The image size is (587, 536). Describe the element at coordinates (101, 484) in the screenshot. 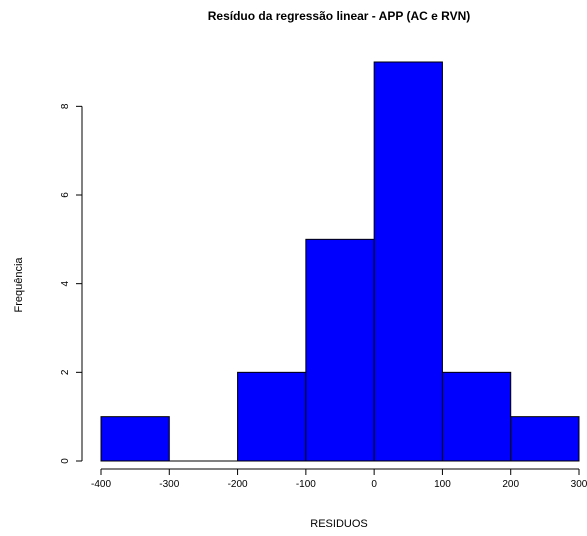

I see `x-tick-label: -400` at that location.